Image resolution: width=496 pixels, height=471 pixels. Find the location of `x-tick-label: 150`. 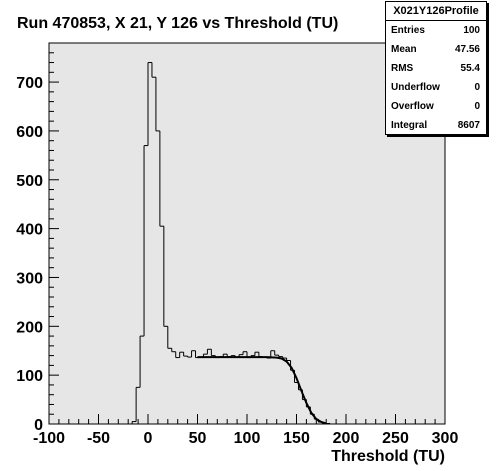

x-tick-label: 150 is located at coordinates (296, 438).